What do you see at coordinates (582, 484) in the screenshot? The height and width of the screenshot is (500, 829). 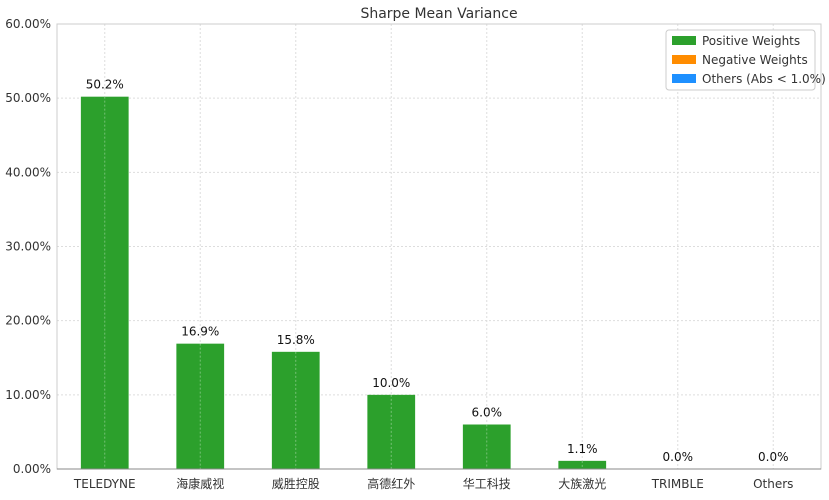 I see `x-tick-label: 大族激光` at bounding box center [582, 484].